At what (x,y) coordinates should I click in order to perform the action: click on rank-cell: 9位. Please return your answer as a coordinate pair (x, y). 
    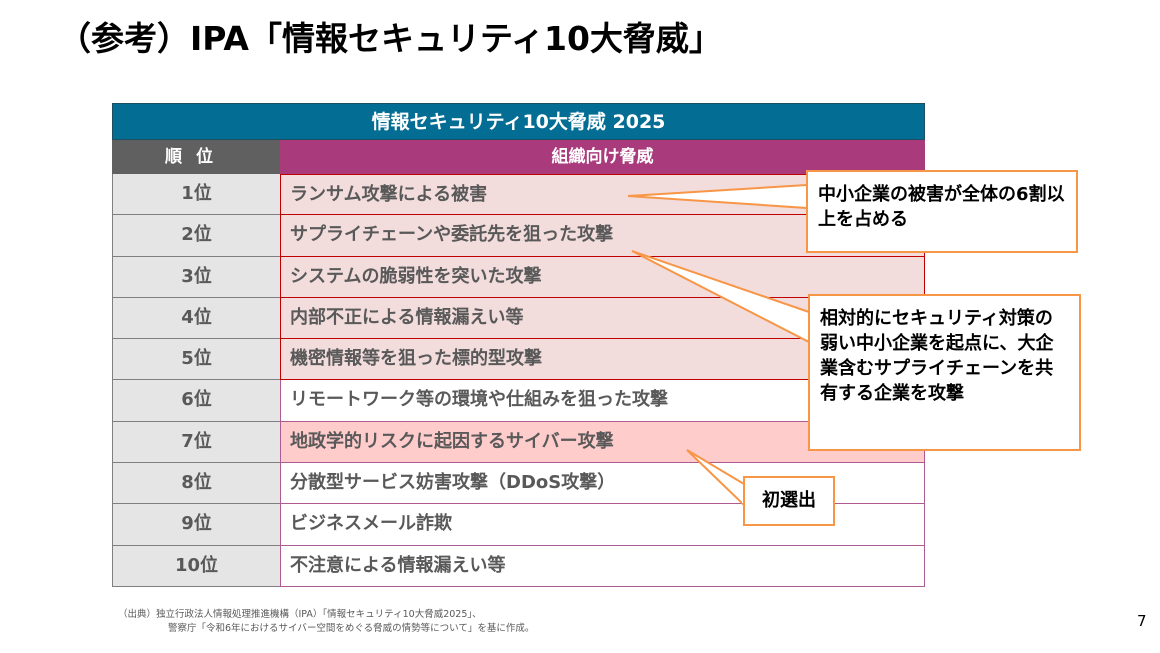
    Looking at the image, I should click on (196, 525).